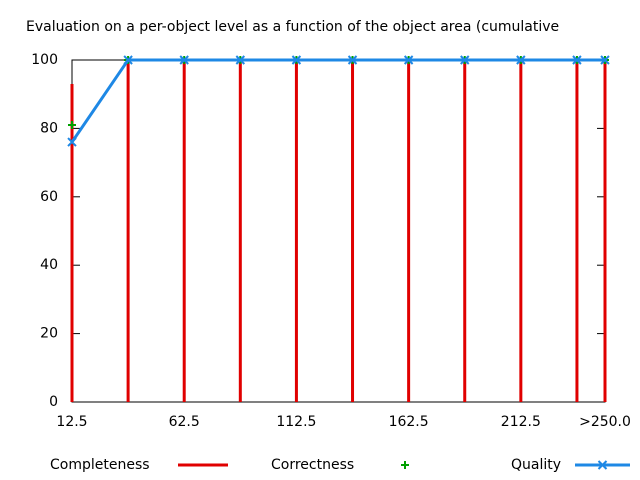 This screenshot has height=480, width=640. Describe the element at coordinates (49, 128) in the screenshot. I see `y-tick-label: 80` at that location.